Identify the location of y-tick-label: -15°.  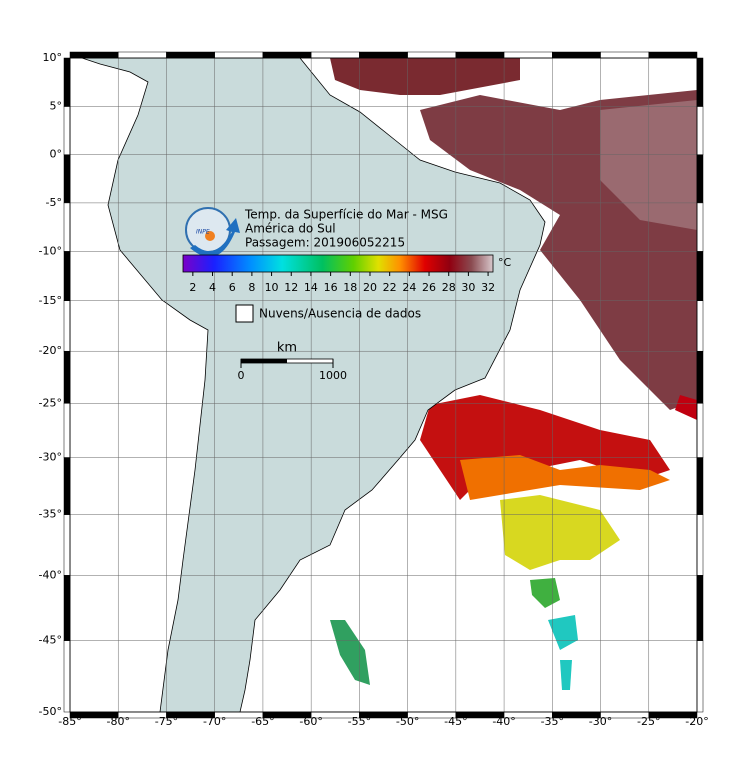
(50, 300).